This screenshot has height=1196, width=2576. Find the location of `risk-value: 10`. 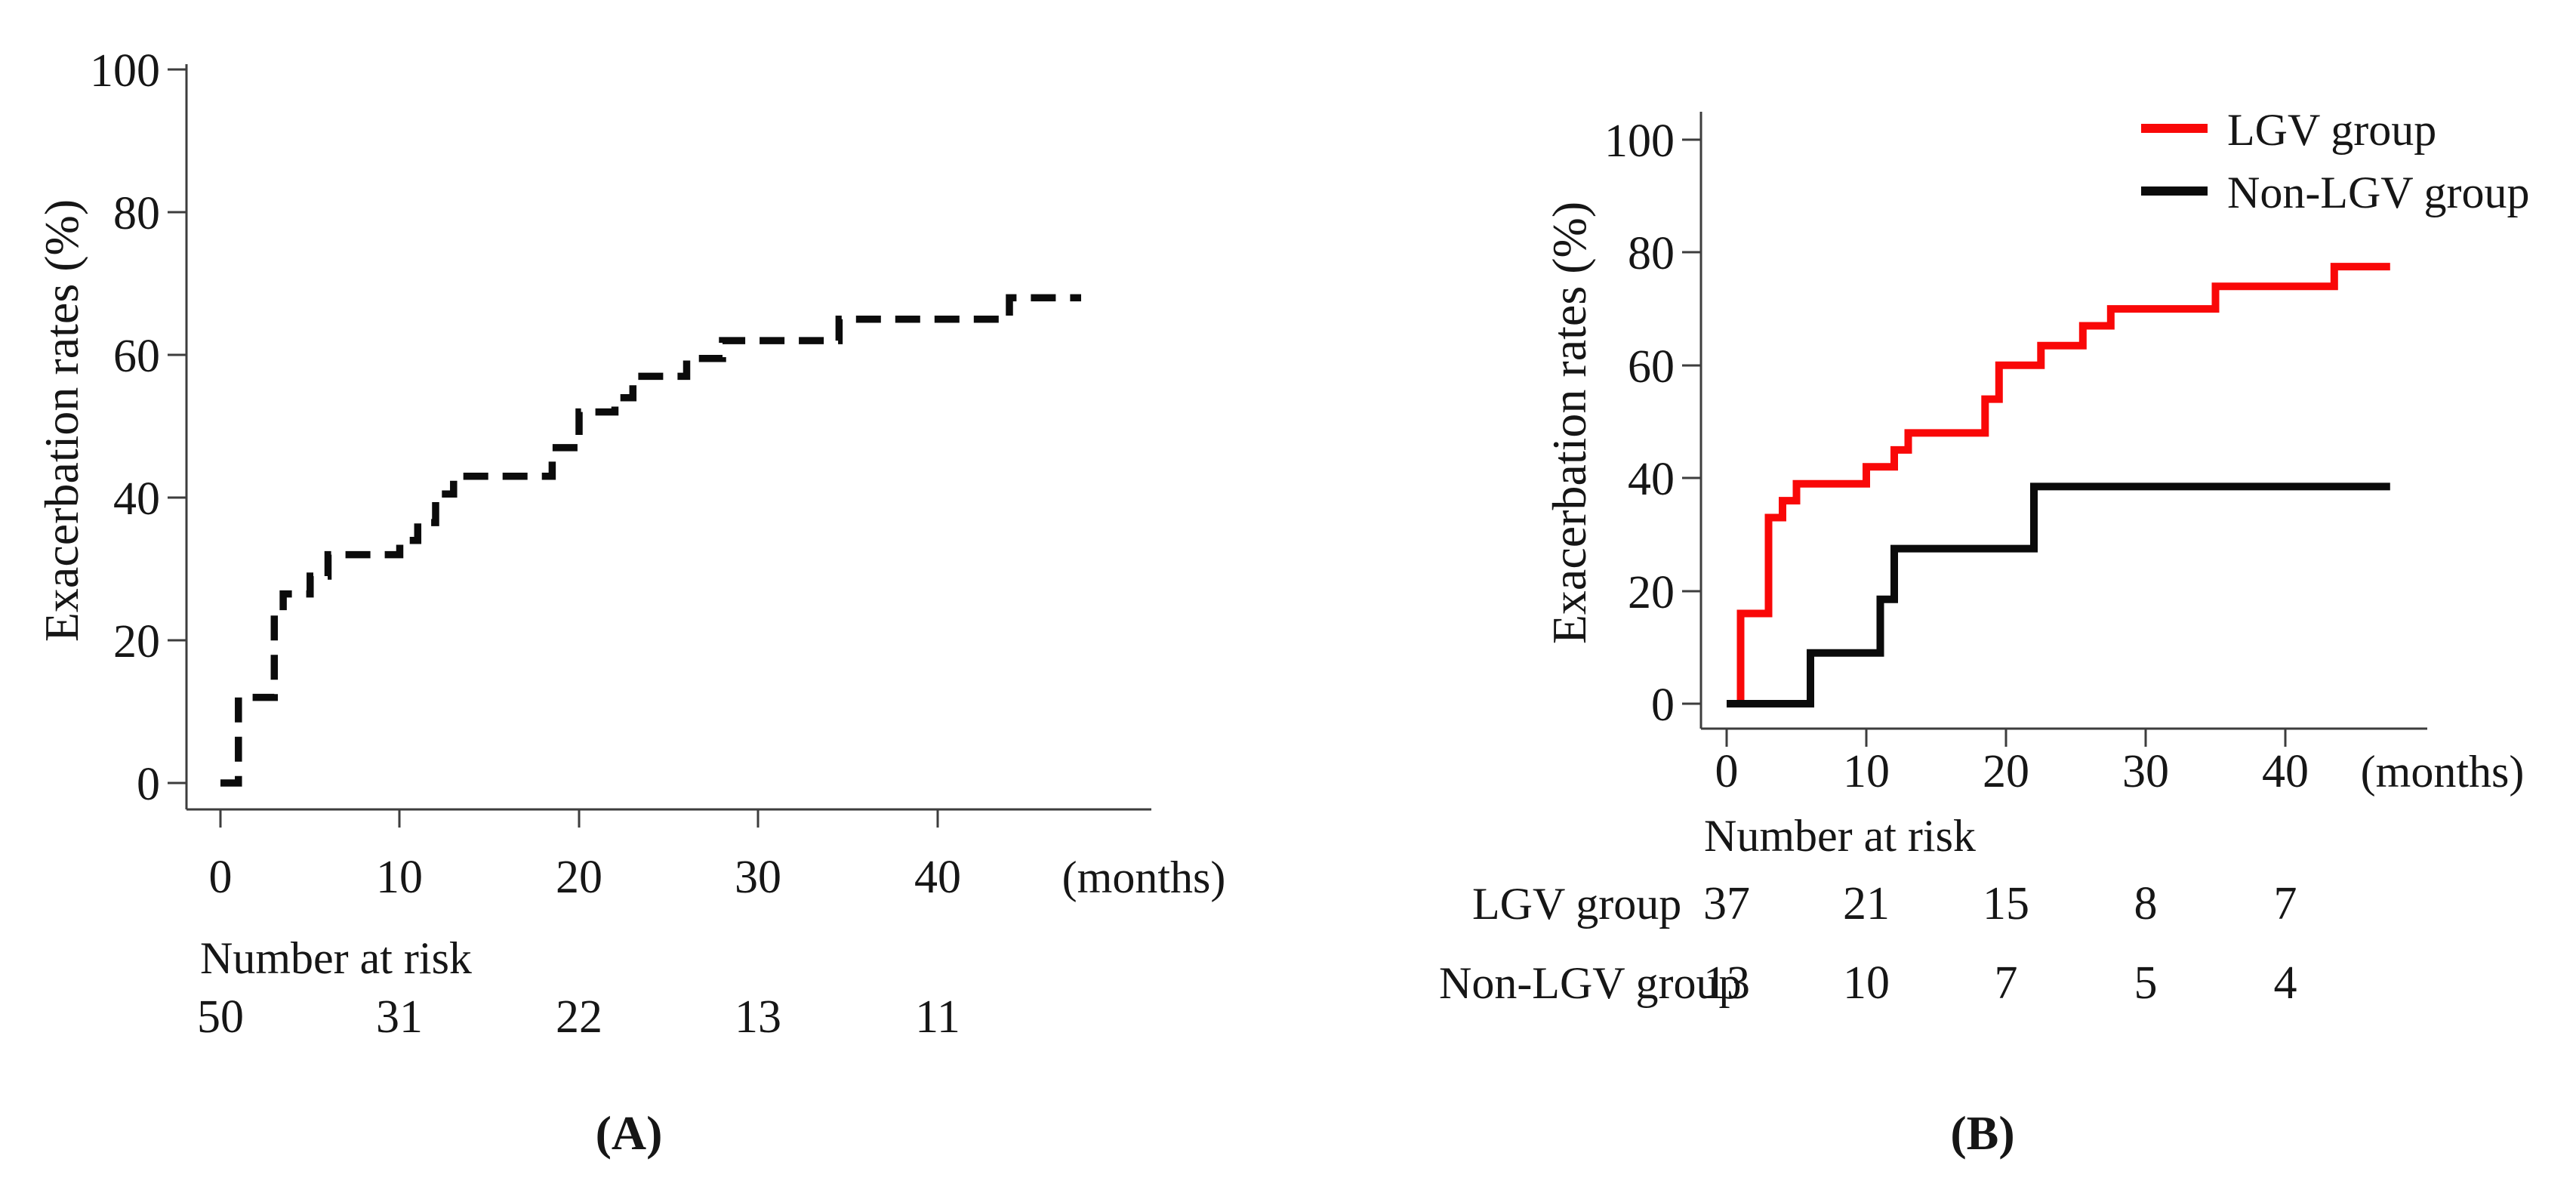

risk-value: 10 is located at coordinates (1866, 983).